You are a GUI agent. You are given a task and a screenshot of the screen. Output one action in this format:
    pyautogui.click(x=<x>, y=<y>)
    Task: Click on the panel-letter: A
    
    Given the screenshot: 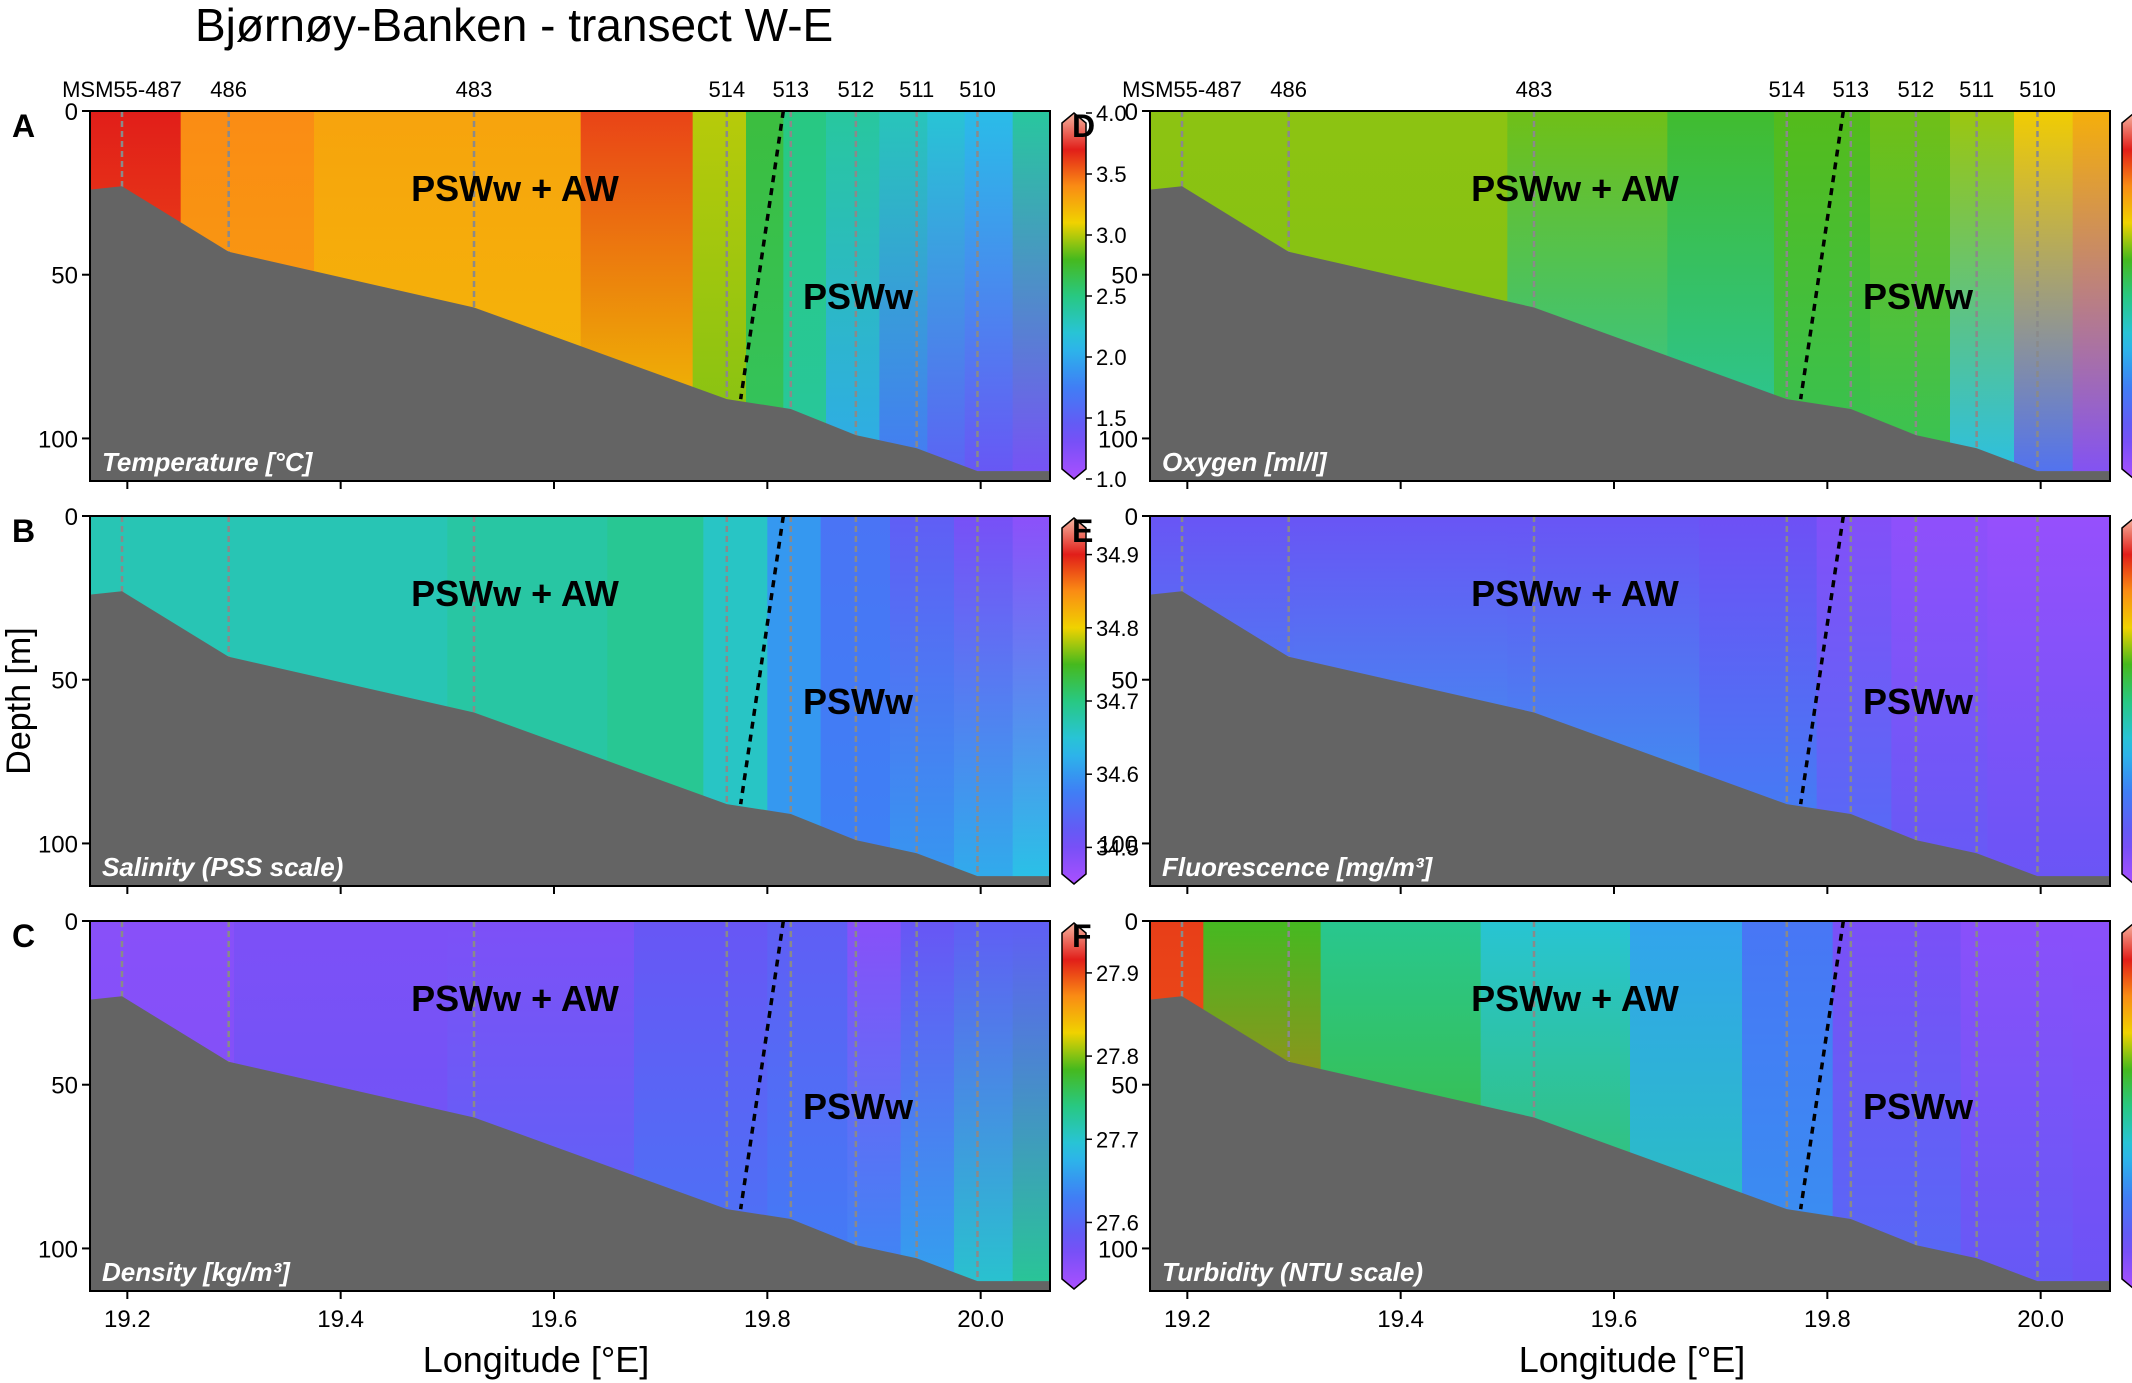 What is the action you would take?
    pyautogui.click(x=23, y=126)
    